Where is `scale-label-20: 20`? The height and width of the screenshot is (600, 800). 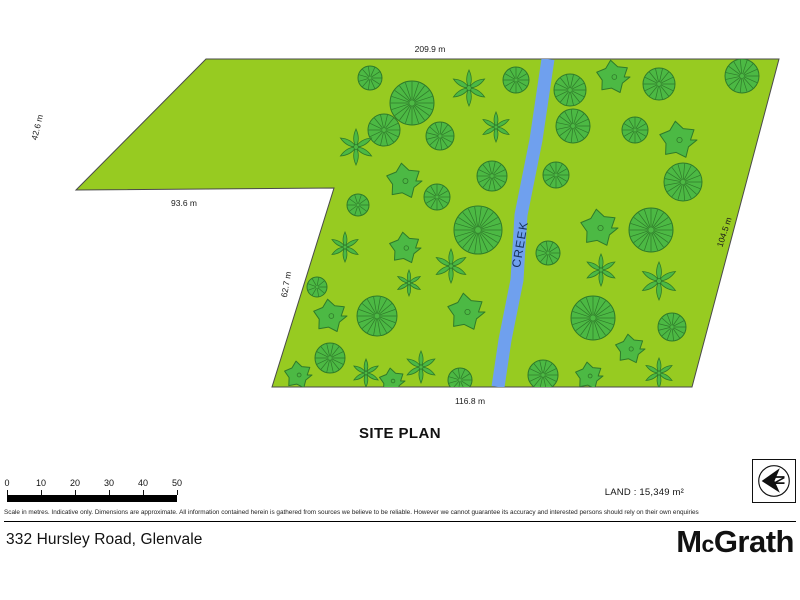 scale-label-20: 20 is located at coordinates (75, 483).